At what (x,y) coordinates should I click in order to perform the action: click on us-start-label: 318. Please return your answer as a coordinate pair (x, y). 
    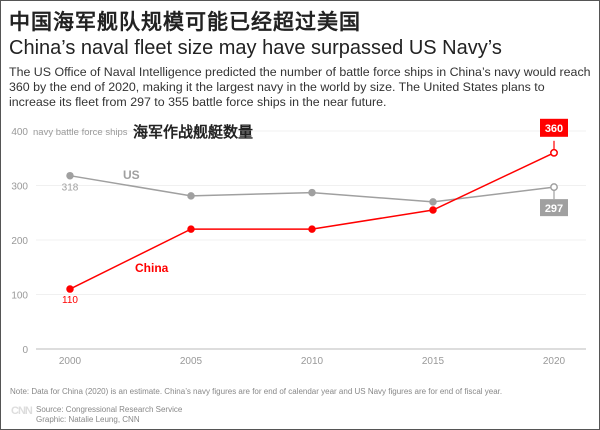
    Looking at the image, I should click on (70, 188).